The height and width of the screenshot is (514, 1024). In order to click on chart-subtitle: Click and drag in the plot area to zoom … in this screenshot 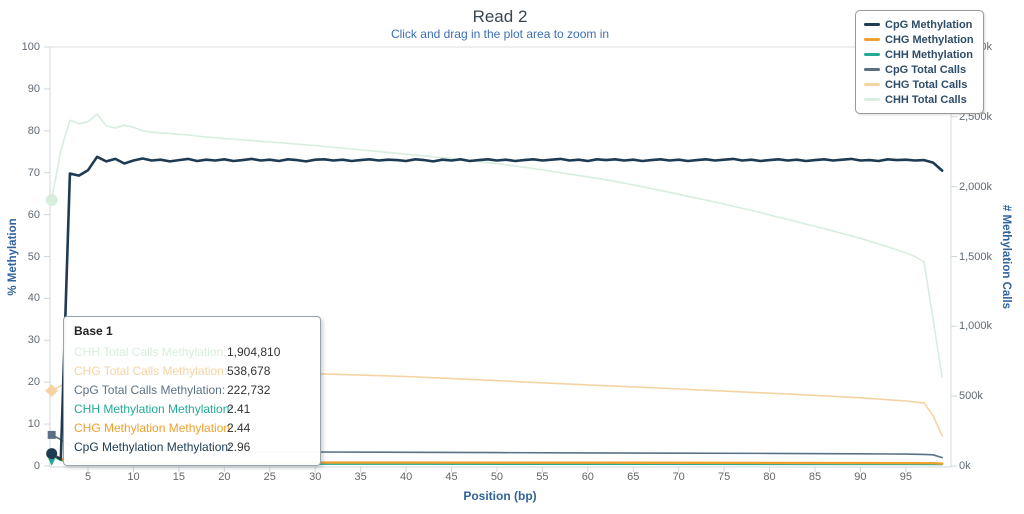, I will do `click(500, 34)`.